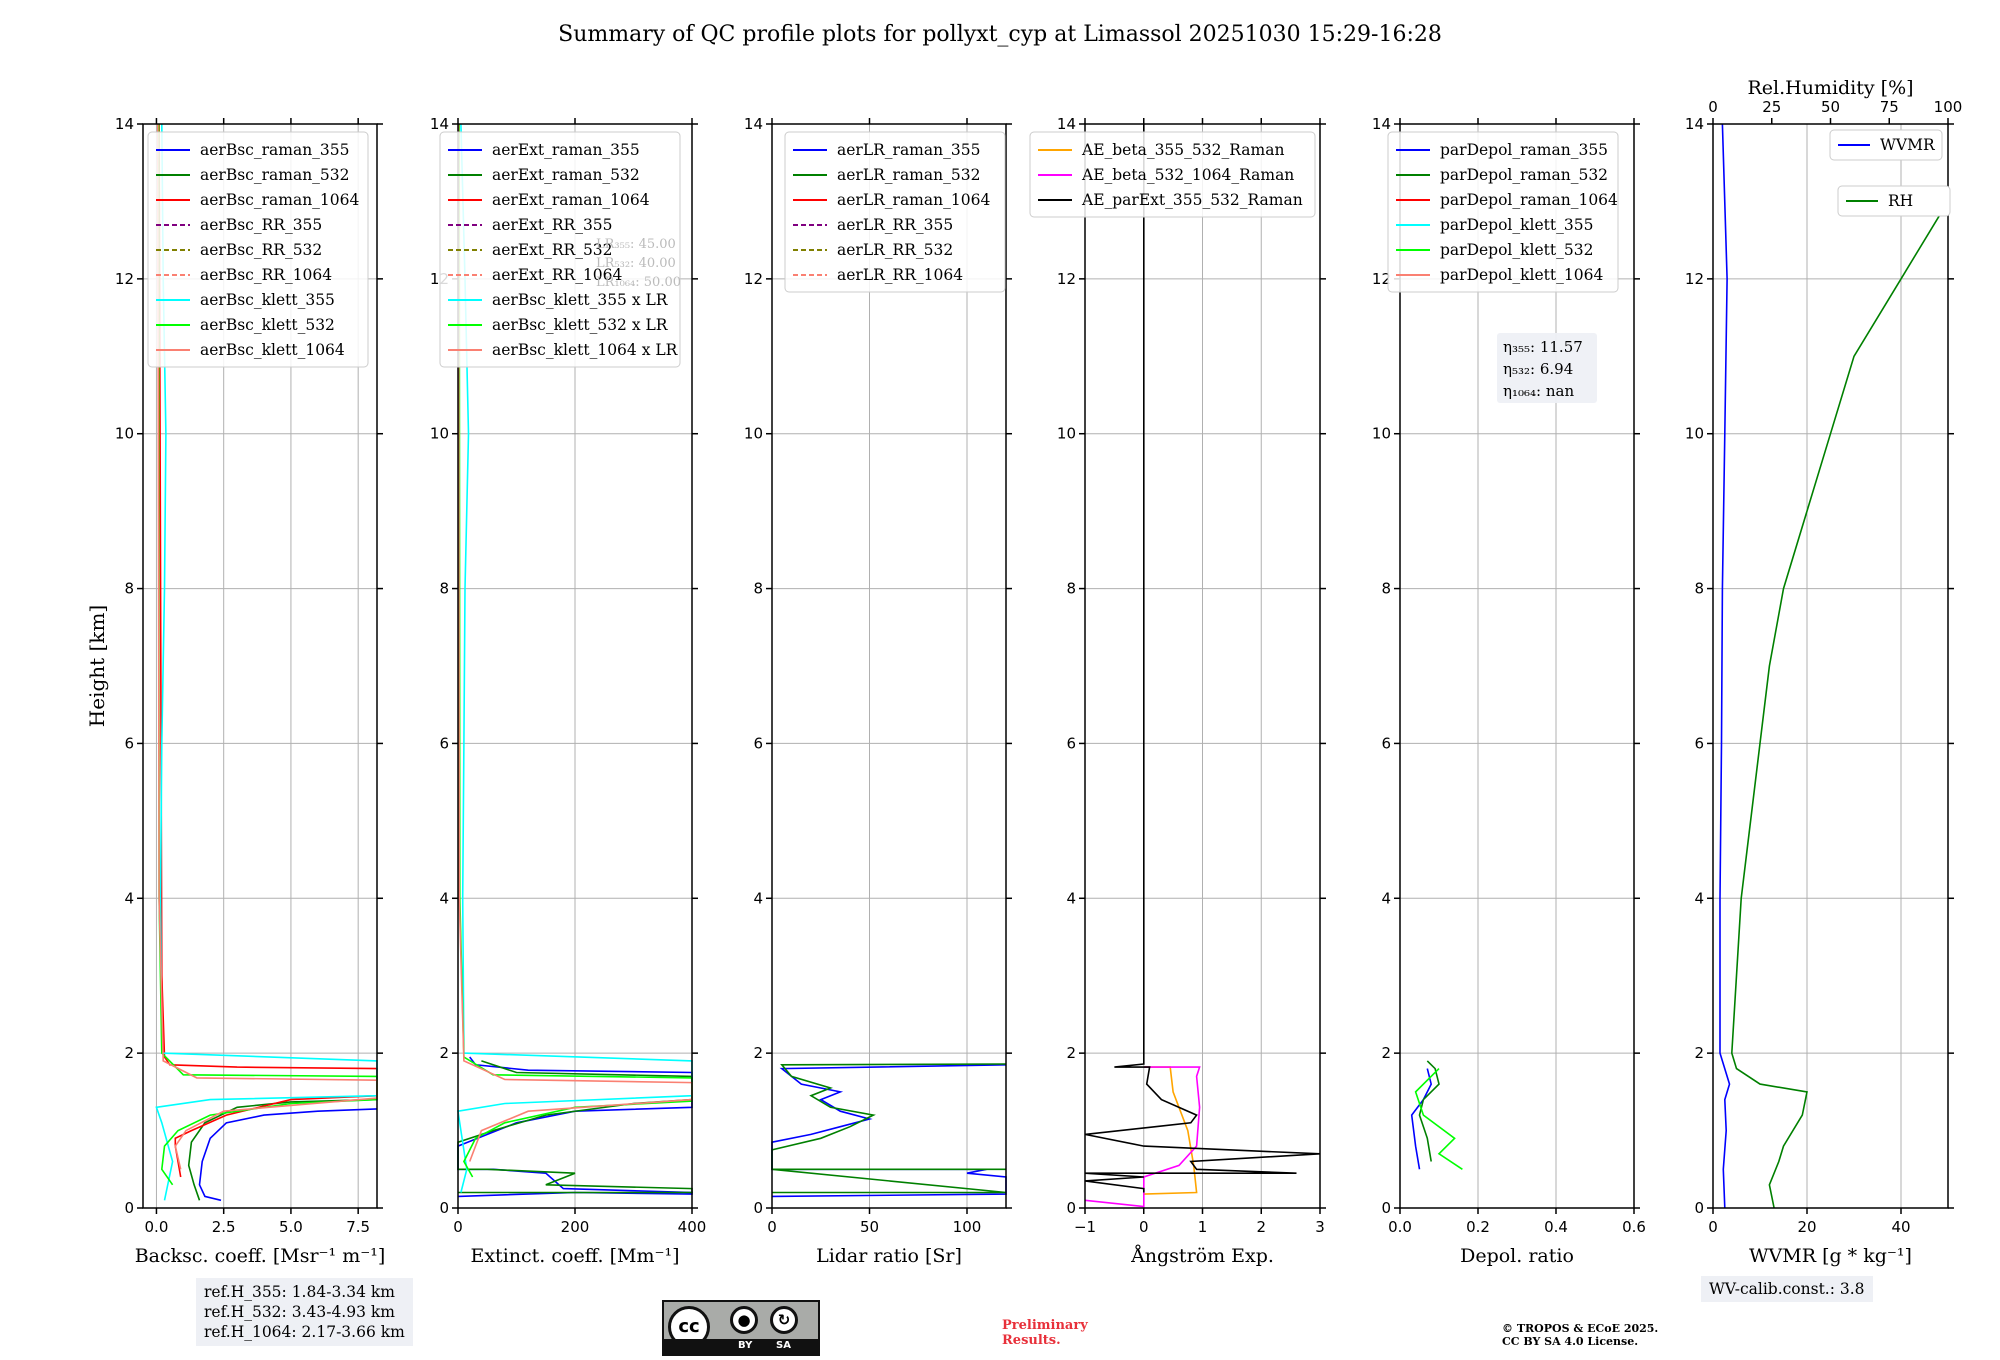 The width and height of the screenshot is (2000, 1360). Describe the element at coordinates (580, 325) in the screenshot. I see `legend-label: aerBsc_klett_532 x LR` at that location.